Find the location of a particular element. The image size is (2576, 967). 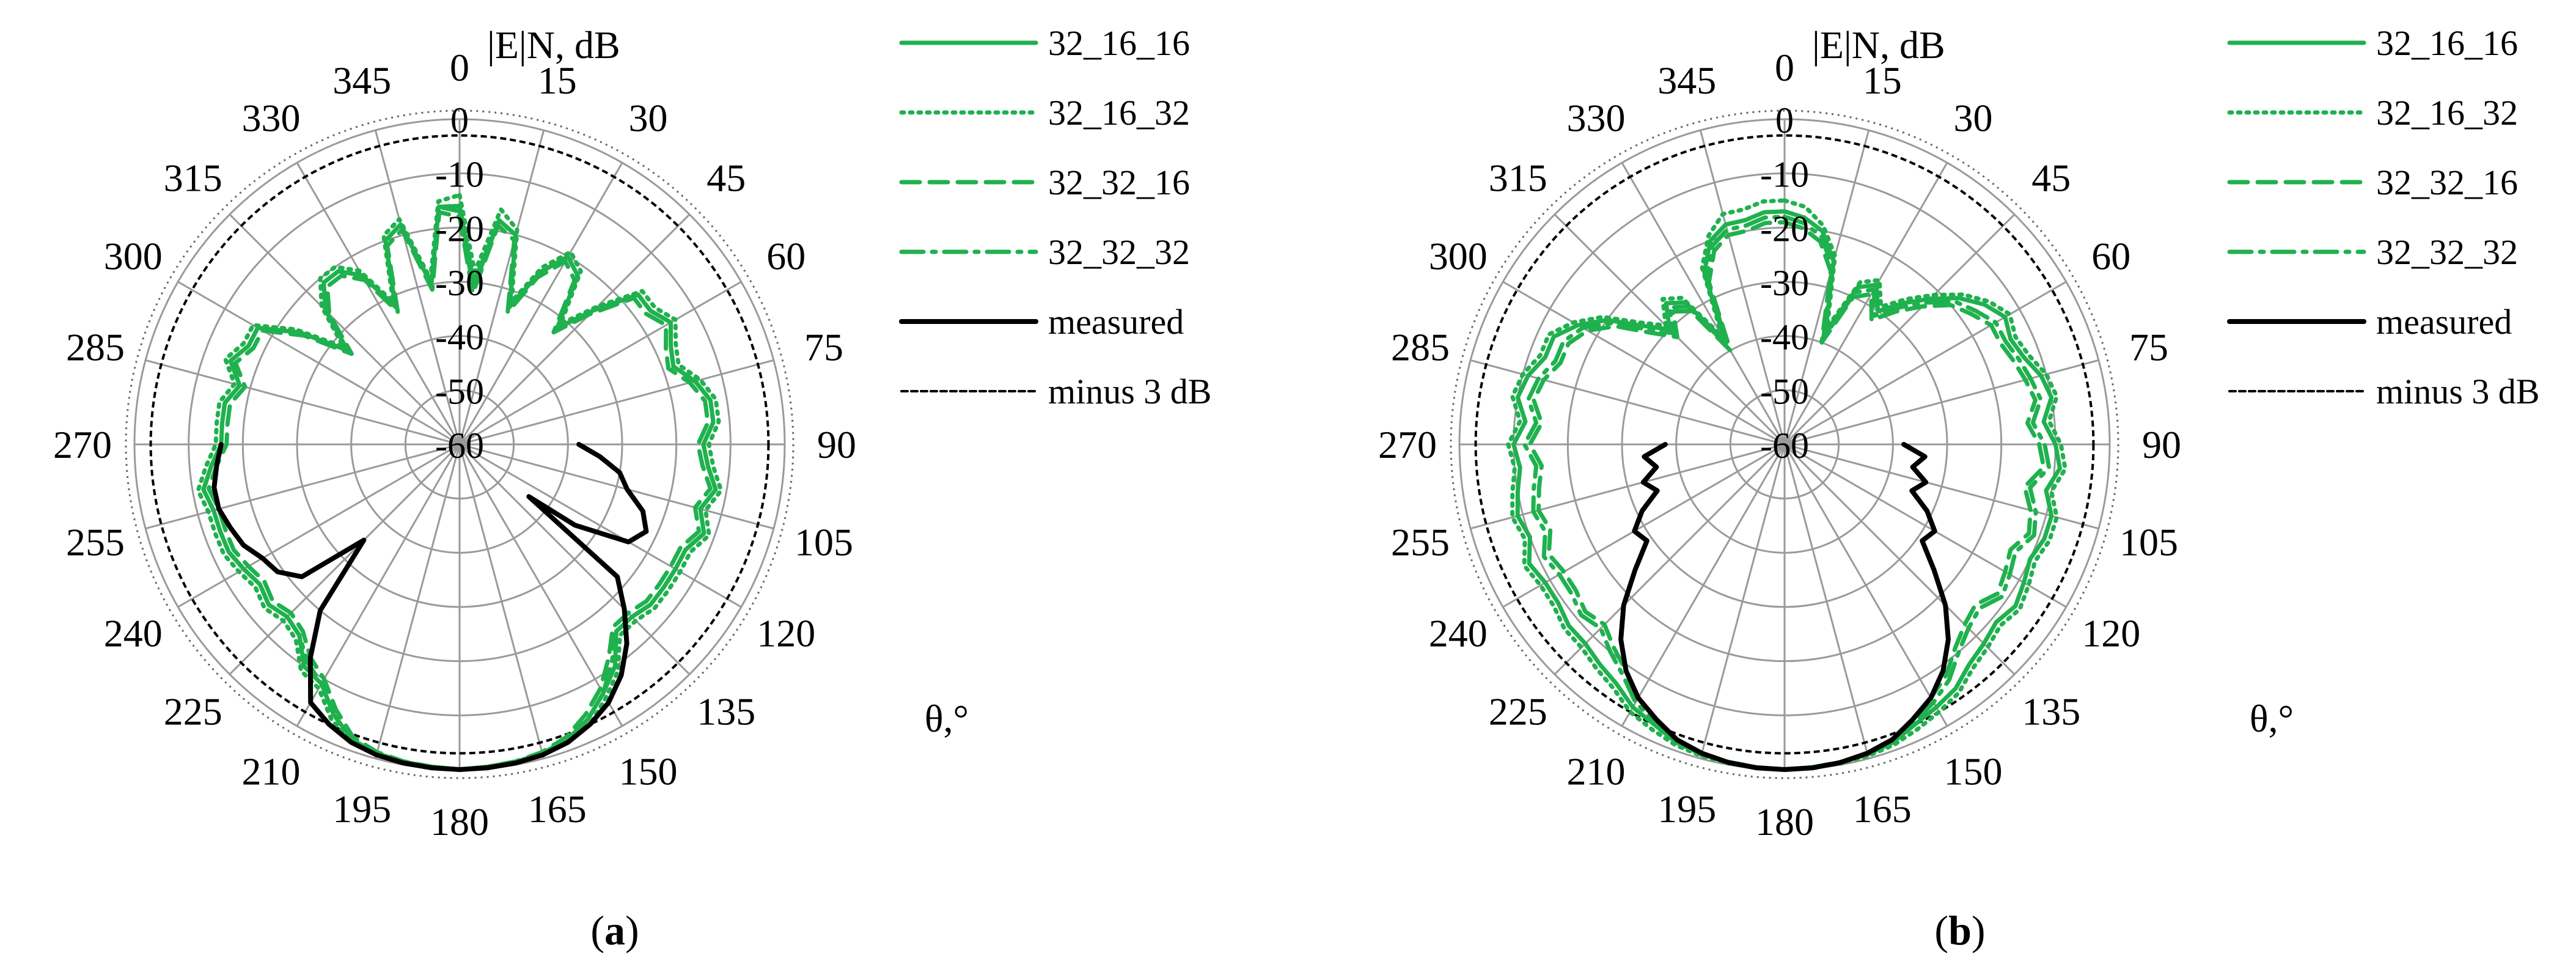

pb-panel-label: (b) is located at coordinates (1959, 930).